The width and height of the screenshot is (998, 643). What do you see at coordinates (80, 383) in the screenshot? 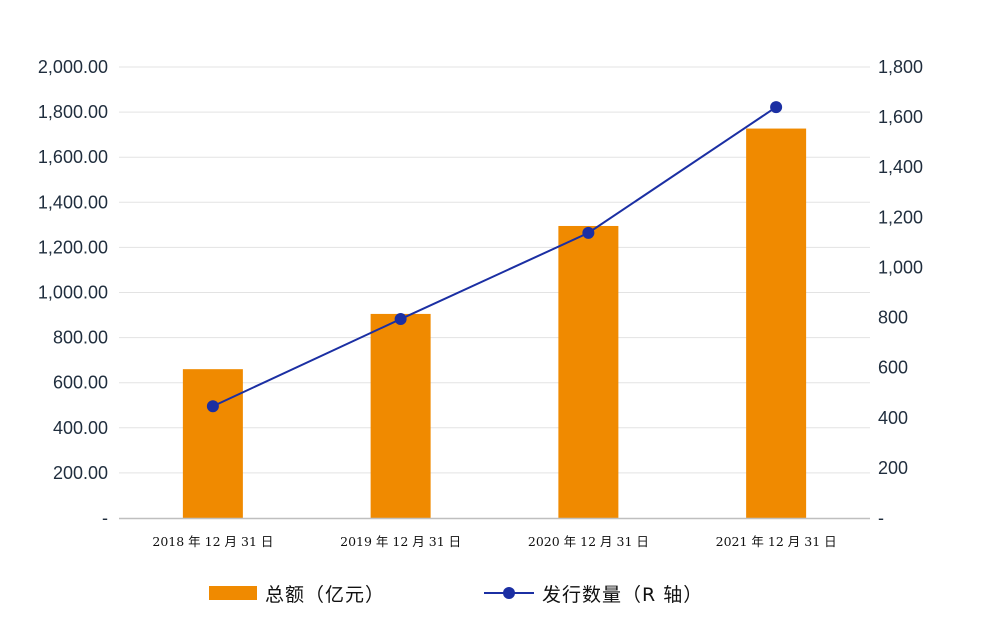
I see `y-left-tick-label: 600.00` at bounding box center [80, 383].